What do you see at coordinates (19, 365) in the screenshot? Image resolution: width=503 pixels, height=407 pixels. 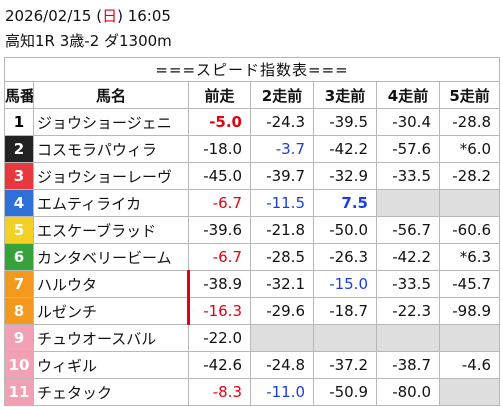 I see `horse-number: 10` at bounding box center [19, 365].